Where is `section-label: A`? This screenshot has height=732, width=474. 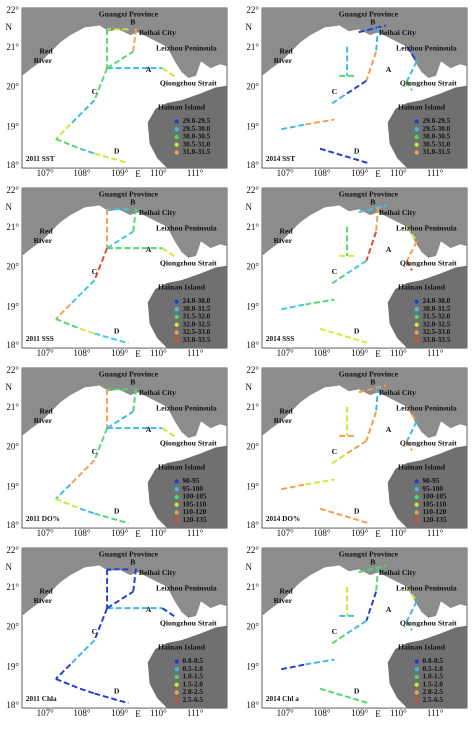 section-label: A is located at coordinates (149, 249).